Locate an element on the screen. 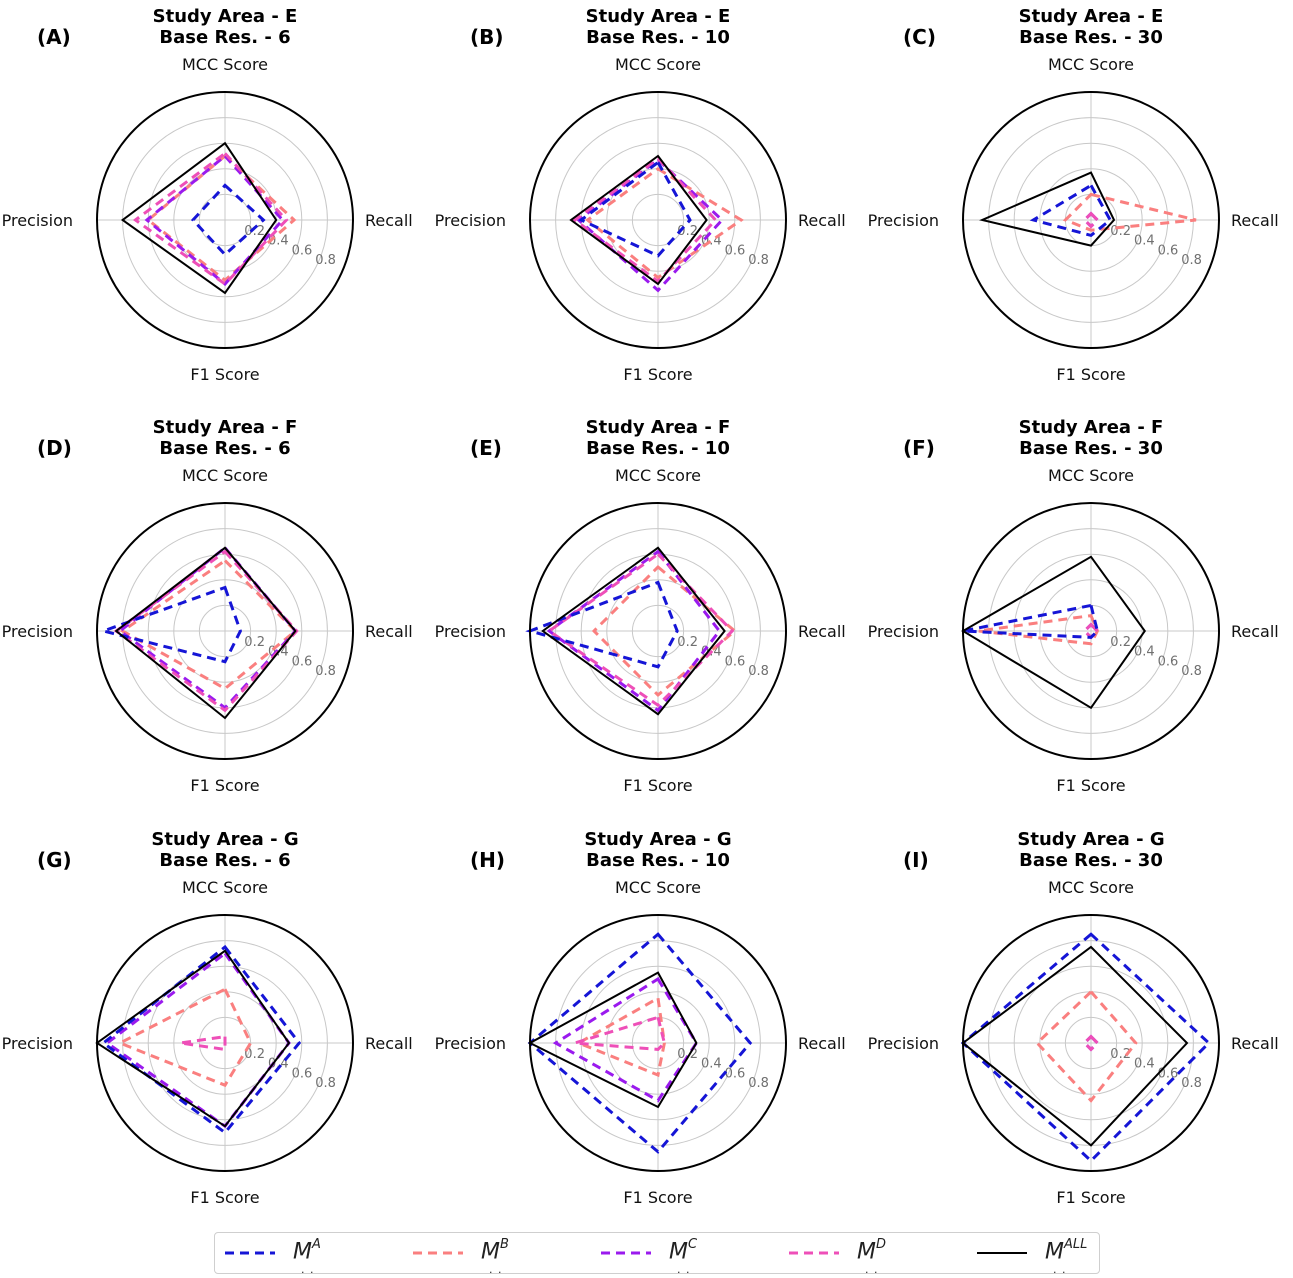 Image resolution: width=1293 pixels, height=1278 pixels. panel-label: (B) is located at coordinates (487, 37).